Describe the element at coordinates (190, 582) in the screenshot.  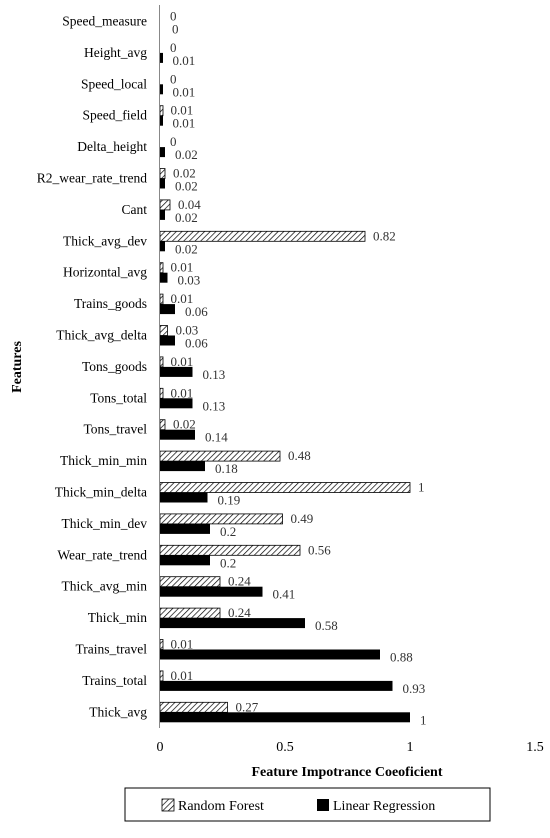
I see `bar-random-forest-thick-avg-min` at that location.